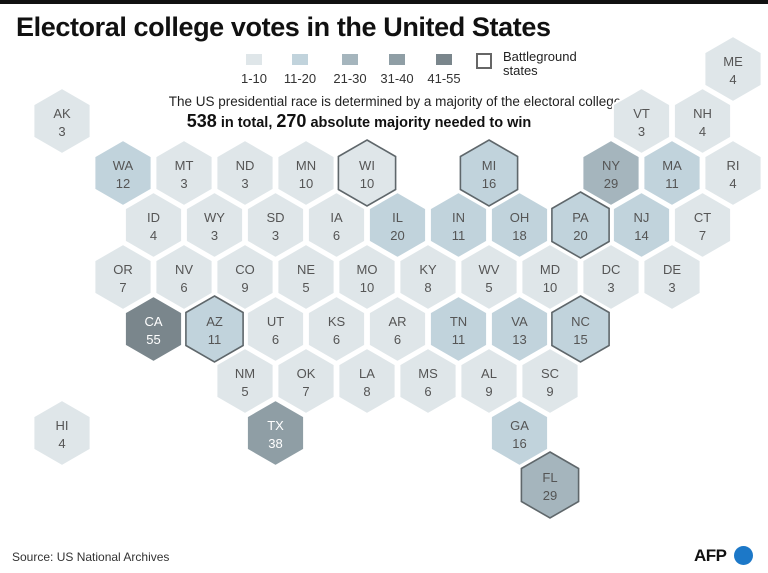 The height and width of the screenshot is (573, 768). Describe the element at coordinates (215, 339) in the screenshot. I see `state-votes: 11` at that location.